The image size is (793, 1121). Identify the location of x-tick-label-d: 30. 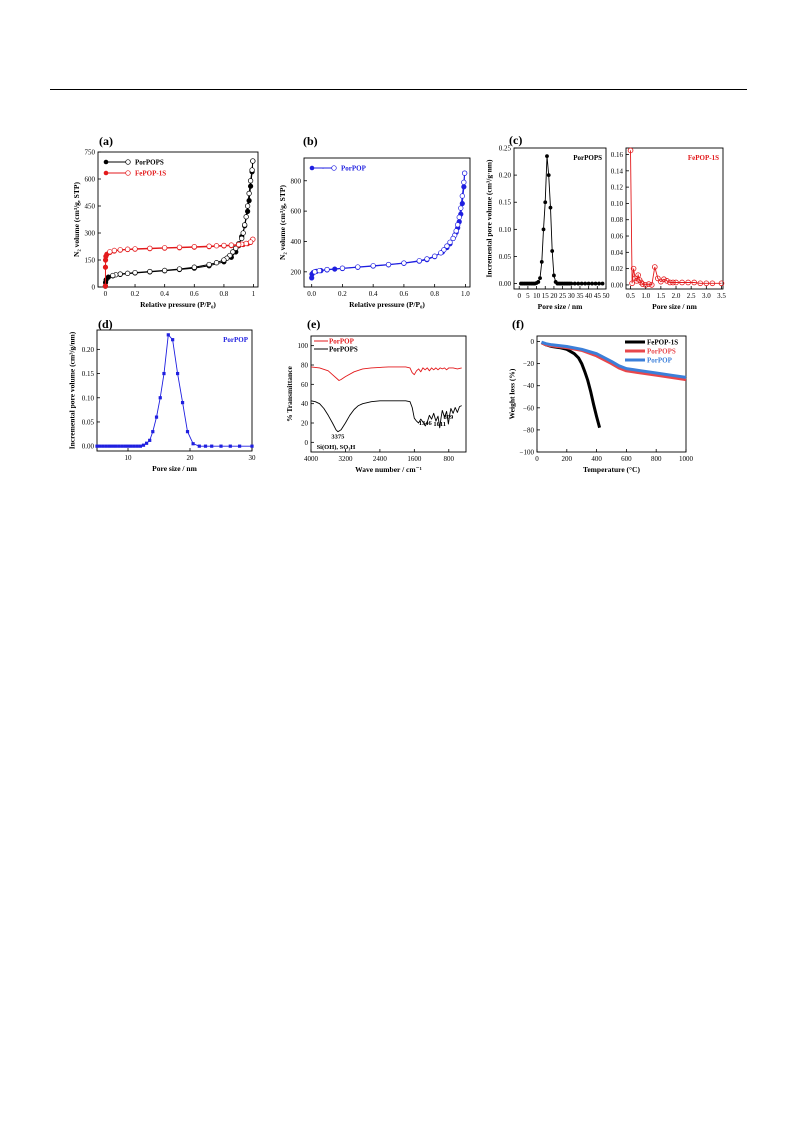
(253, 458).